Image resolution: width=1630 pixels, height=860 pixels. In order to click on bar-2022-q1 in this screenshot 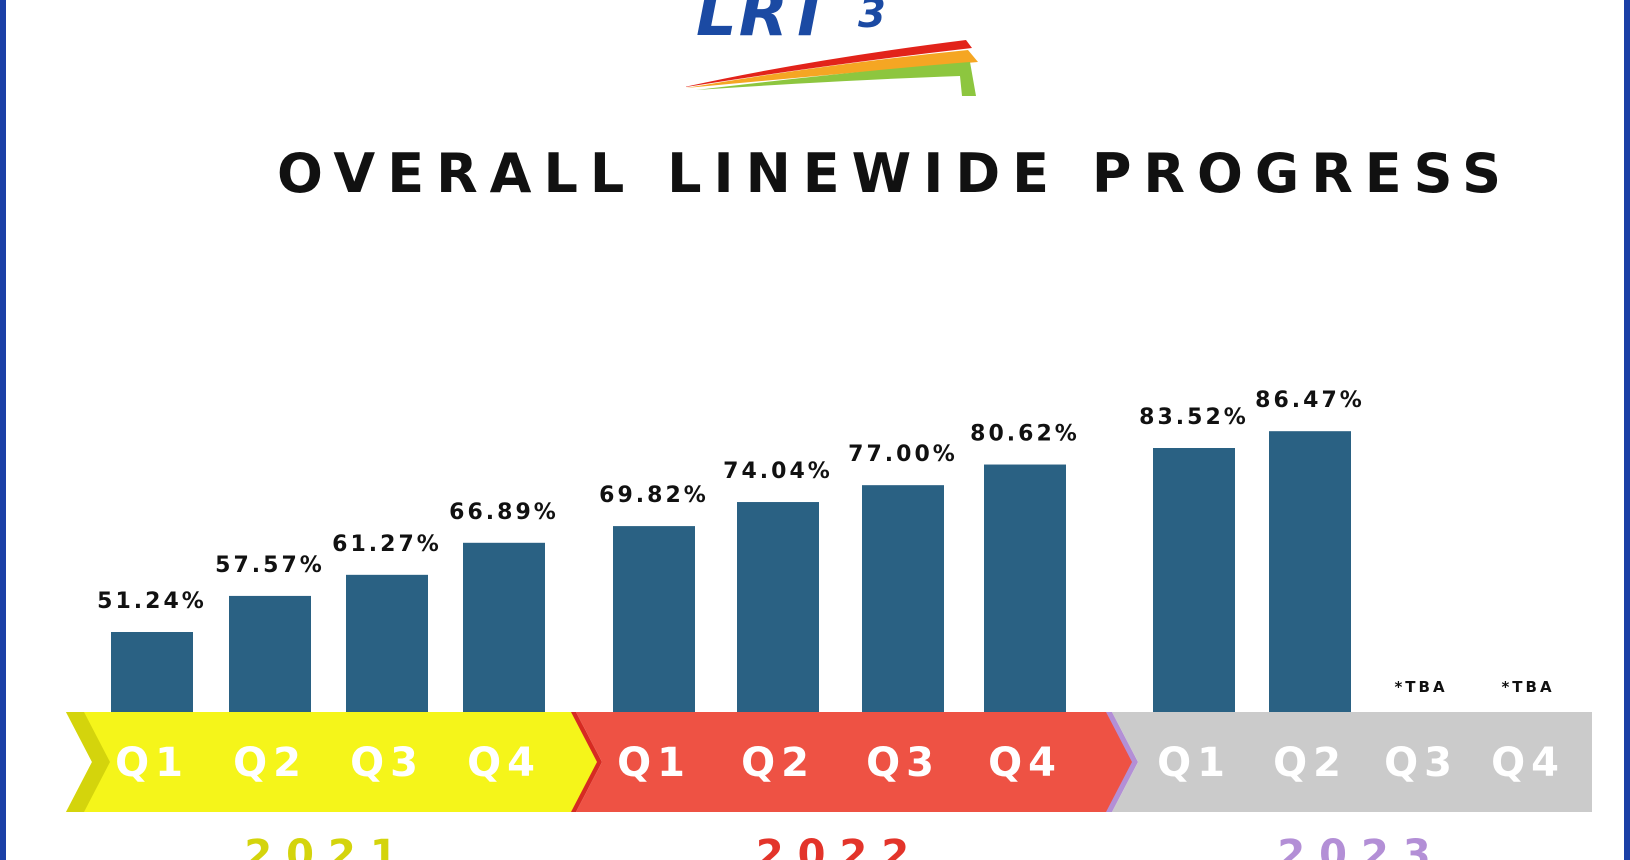, I will do `click(654, 619)`.